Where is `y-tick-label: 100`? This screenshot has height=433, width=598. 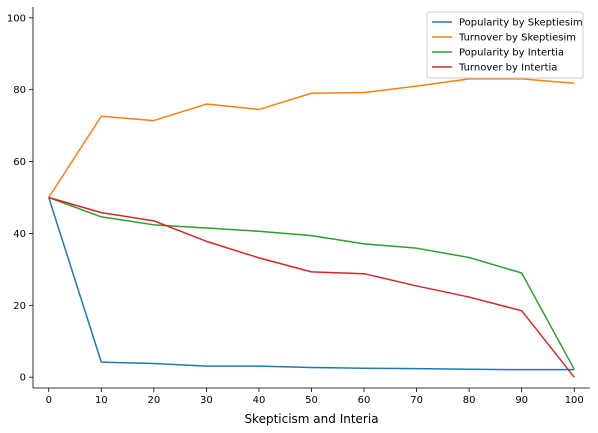
y-tick-label: 100 is located at coordinates (16, 18).